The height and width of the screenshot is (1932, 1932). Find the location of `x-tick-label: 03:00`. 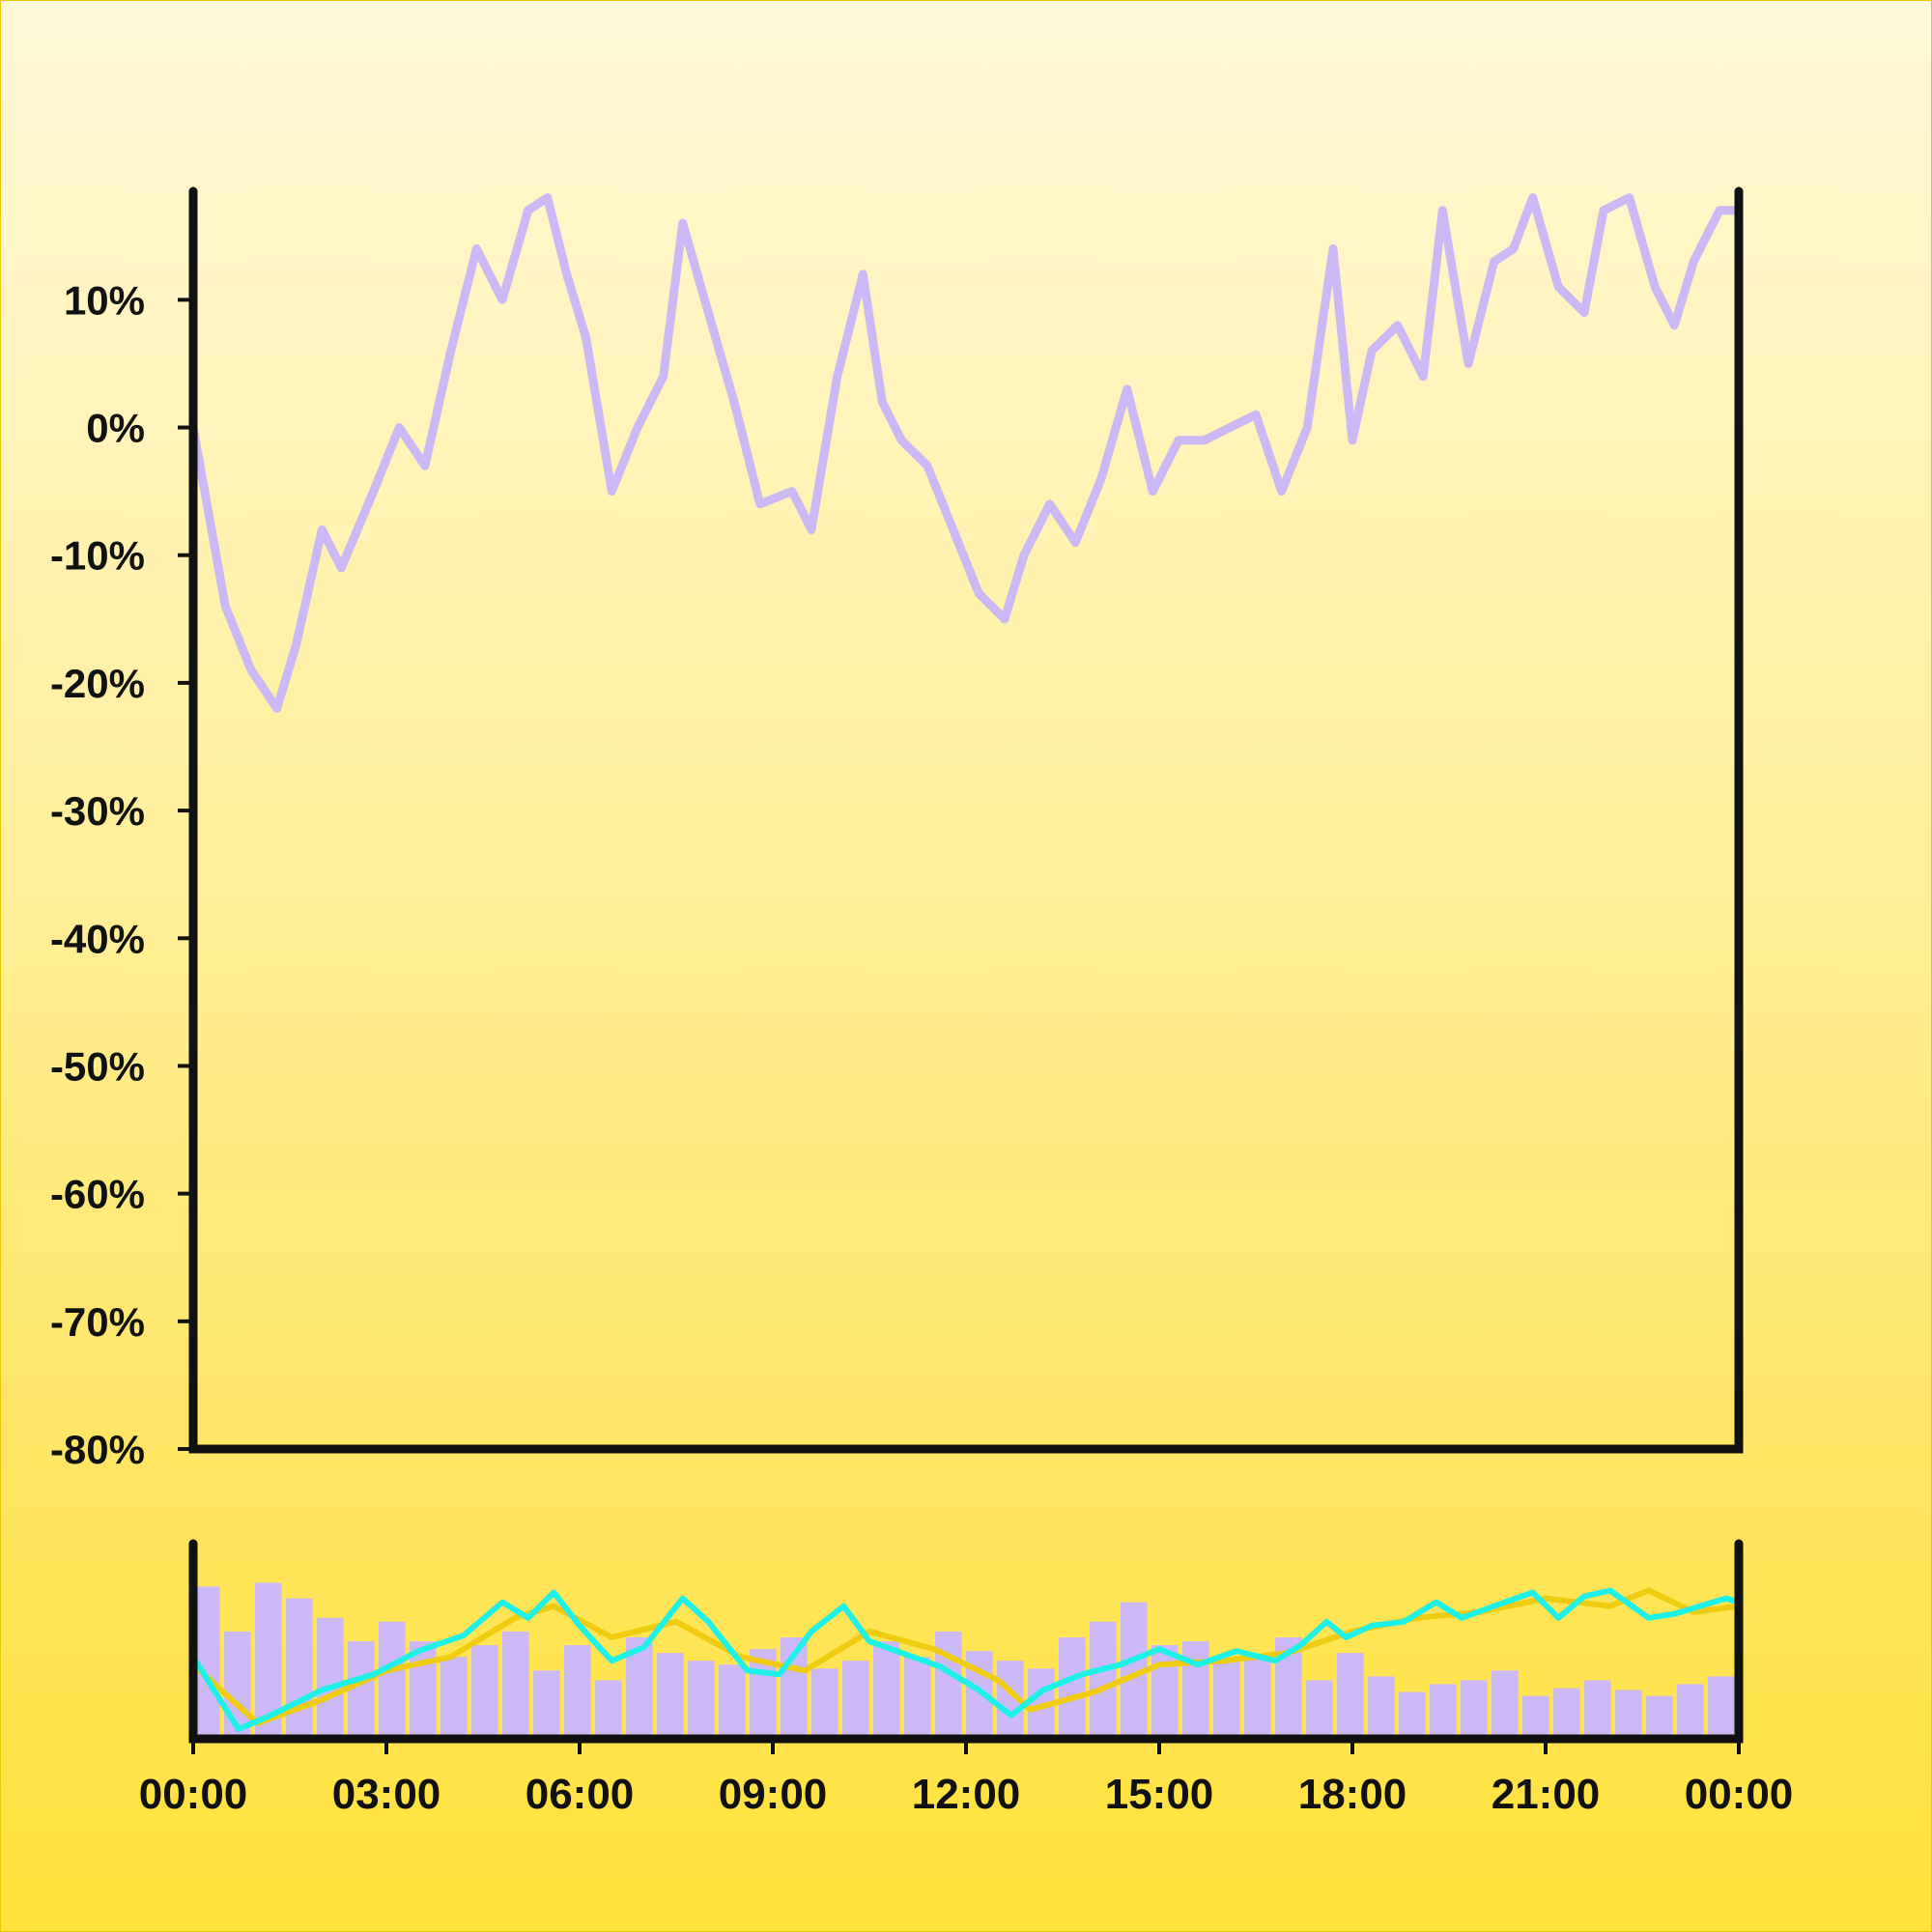

x-tick-label: 03:00 is located at coordinates (386, 1794).